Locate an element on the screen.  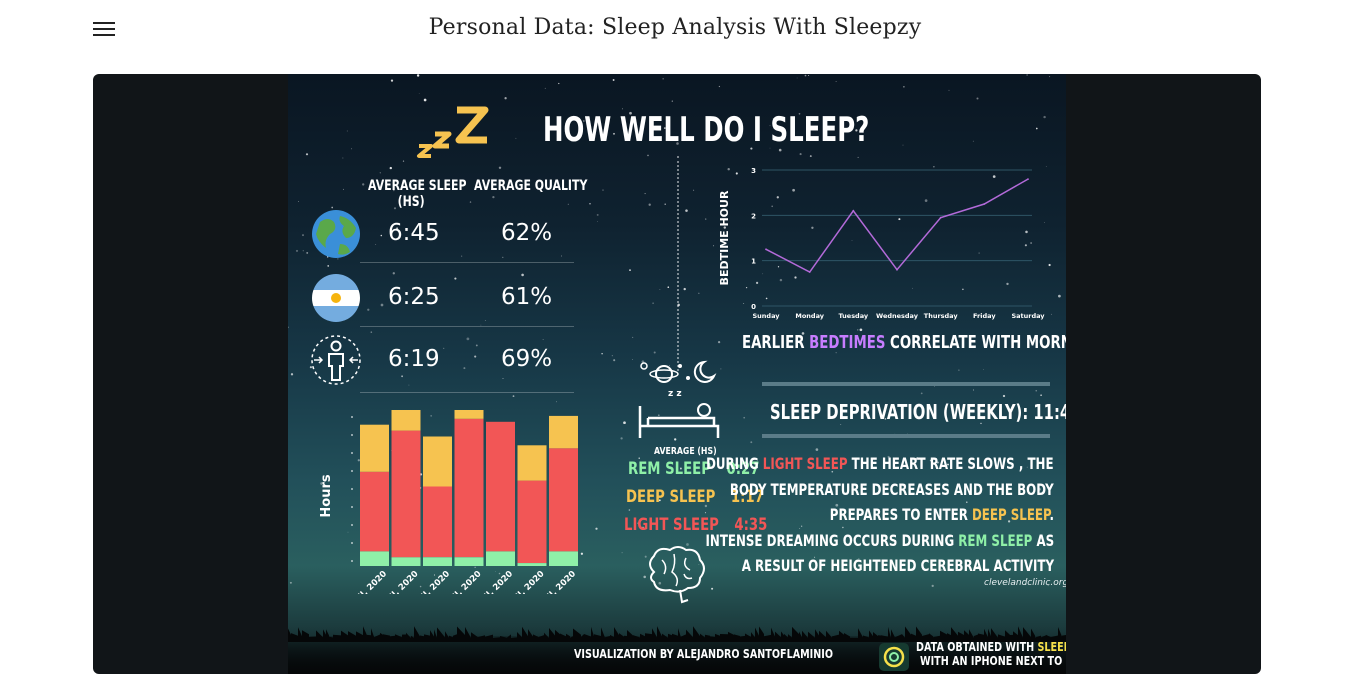
rem-sleep-label: REM SLEEP is located at coordinates (669, 469).